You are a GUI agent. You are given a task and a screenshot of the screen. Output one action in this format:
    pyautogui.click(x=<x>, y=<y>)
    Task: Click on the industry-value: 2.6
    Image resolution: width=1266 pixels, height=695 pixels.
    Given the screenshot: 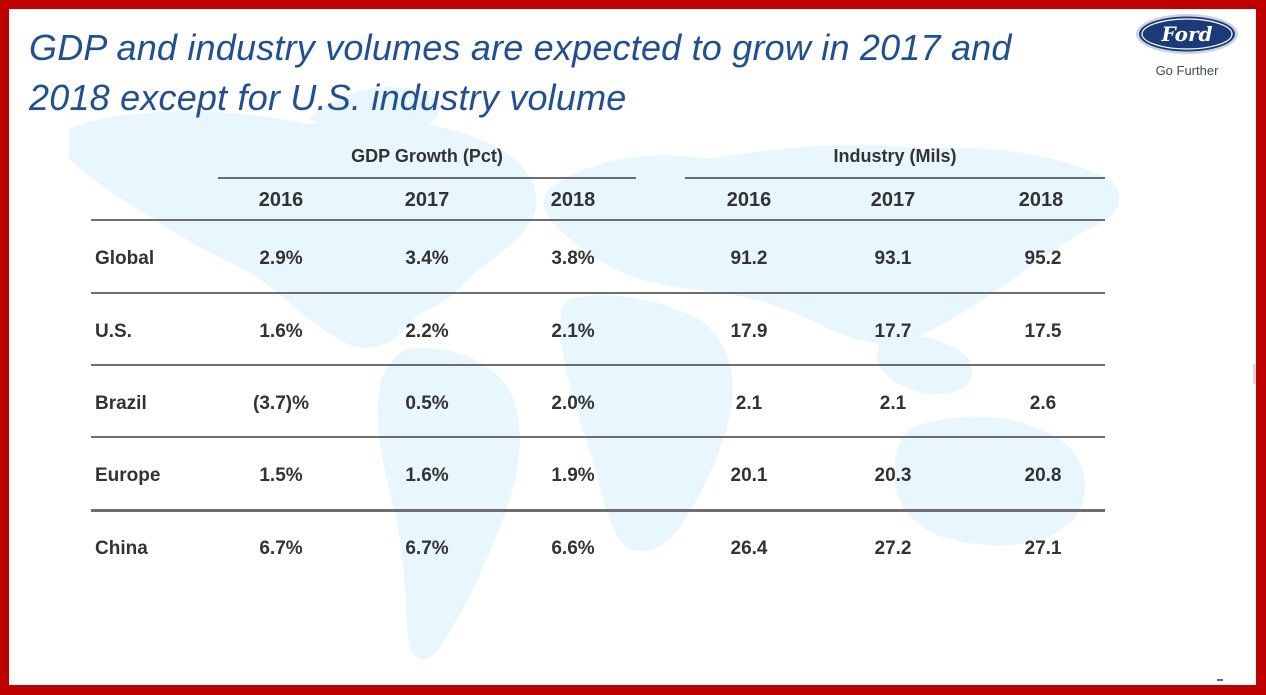 What is the action you would take?
    pyautogui.click(x=1043, y=403)
    